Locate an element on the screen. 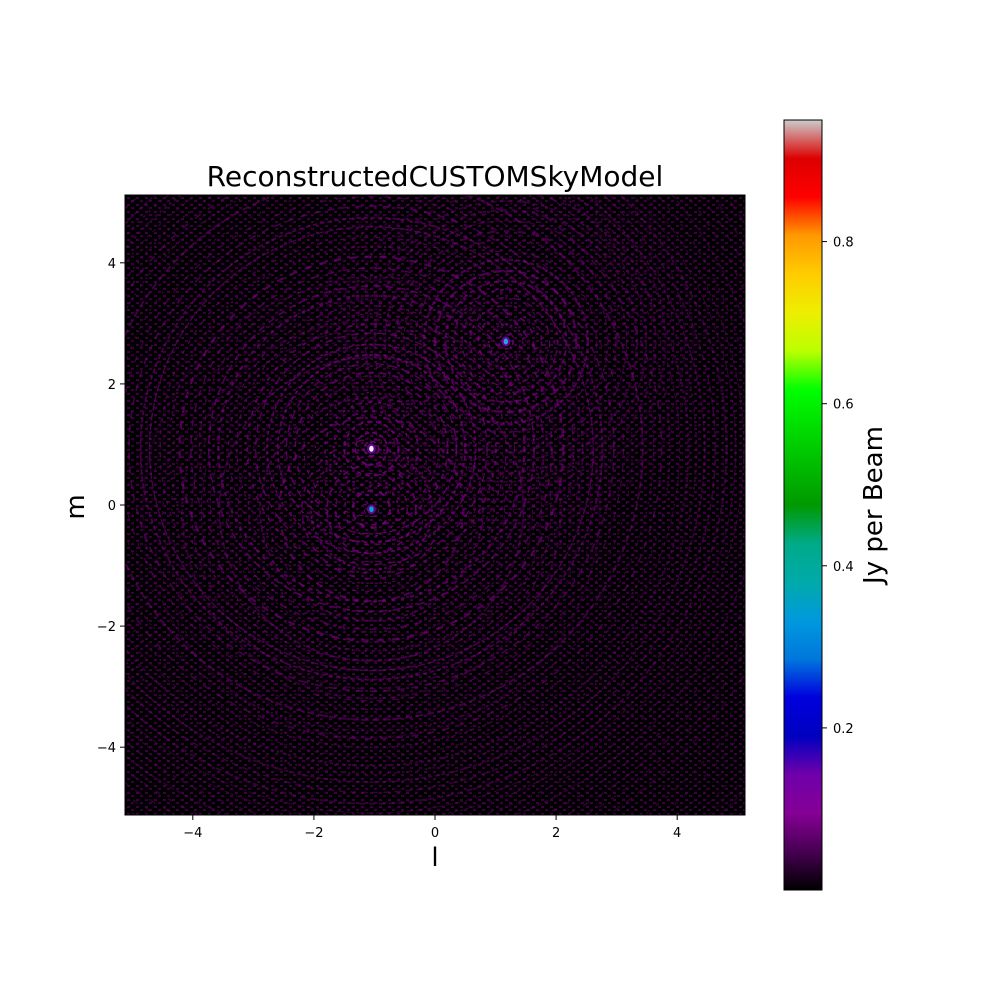 This screenshot has height=1000, width=1000. y-tick-label: 0 is located at coordinates (112, 506).